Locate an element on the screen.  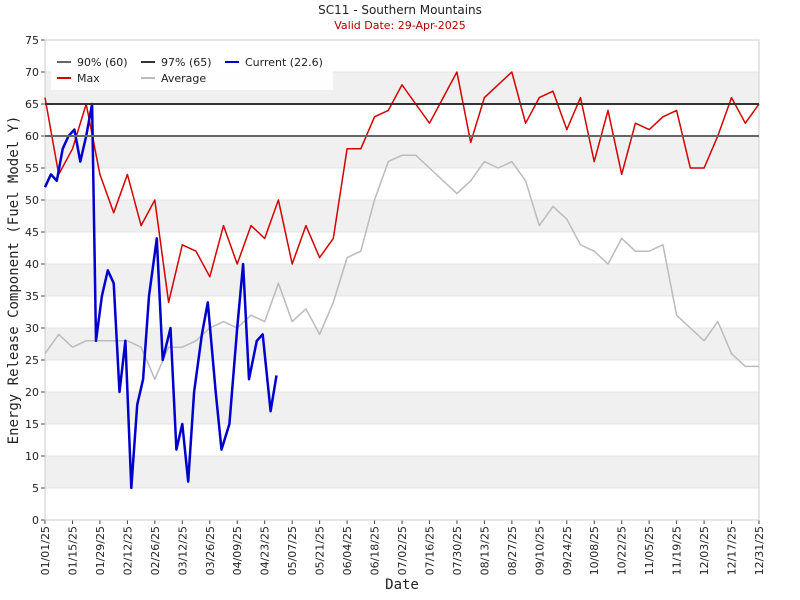
legend: 90% (60) 97% (65) Current (22.6) Max Average is located at coordinates (192, 70).